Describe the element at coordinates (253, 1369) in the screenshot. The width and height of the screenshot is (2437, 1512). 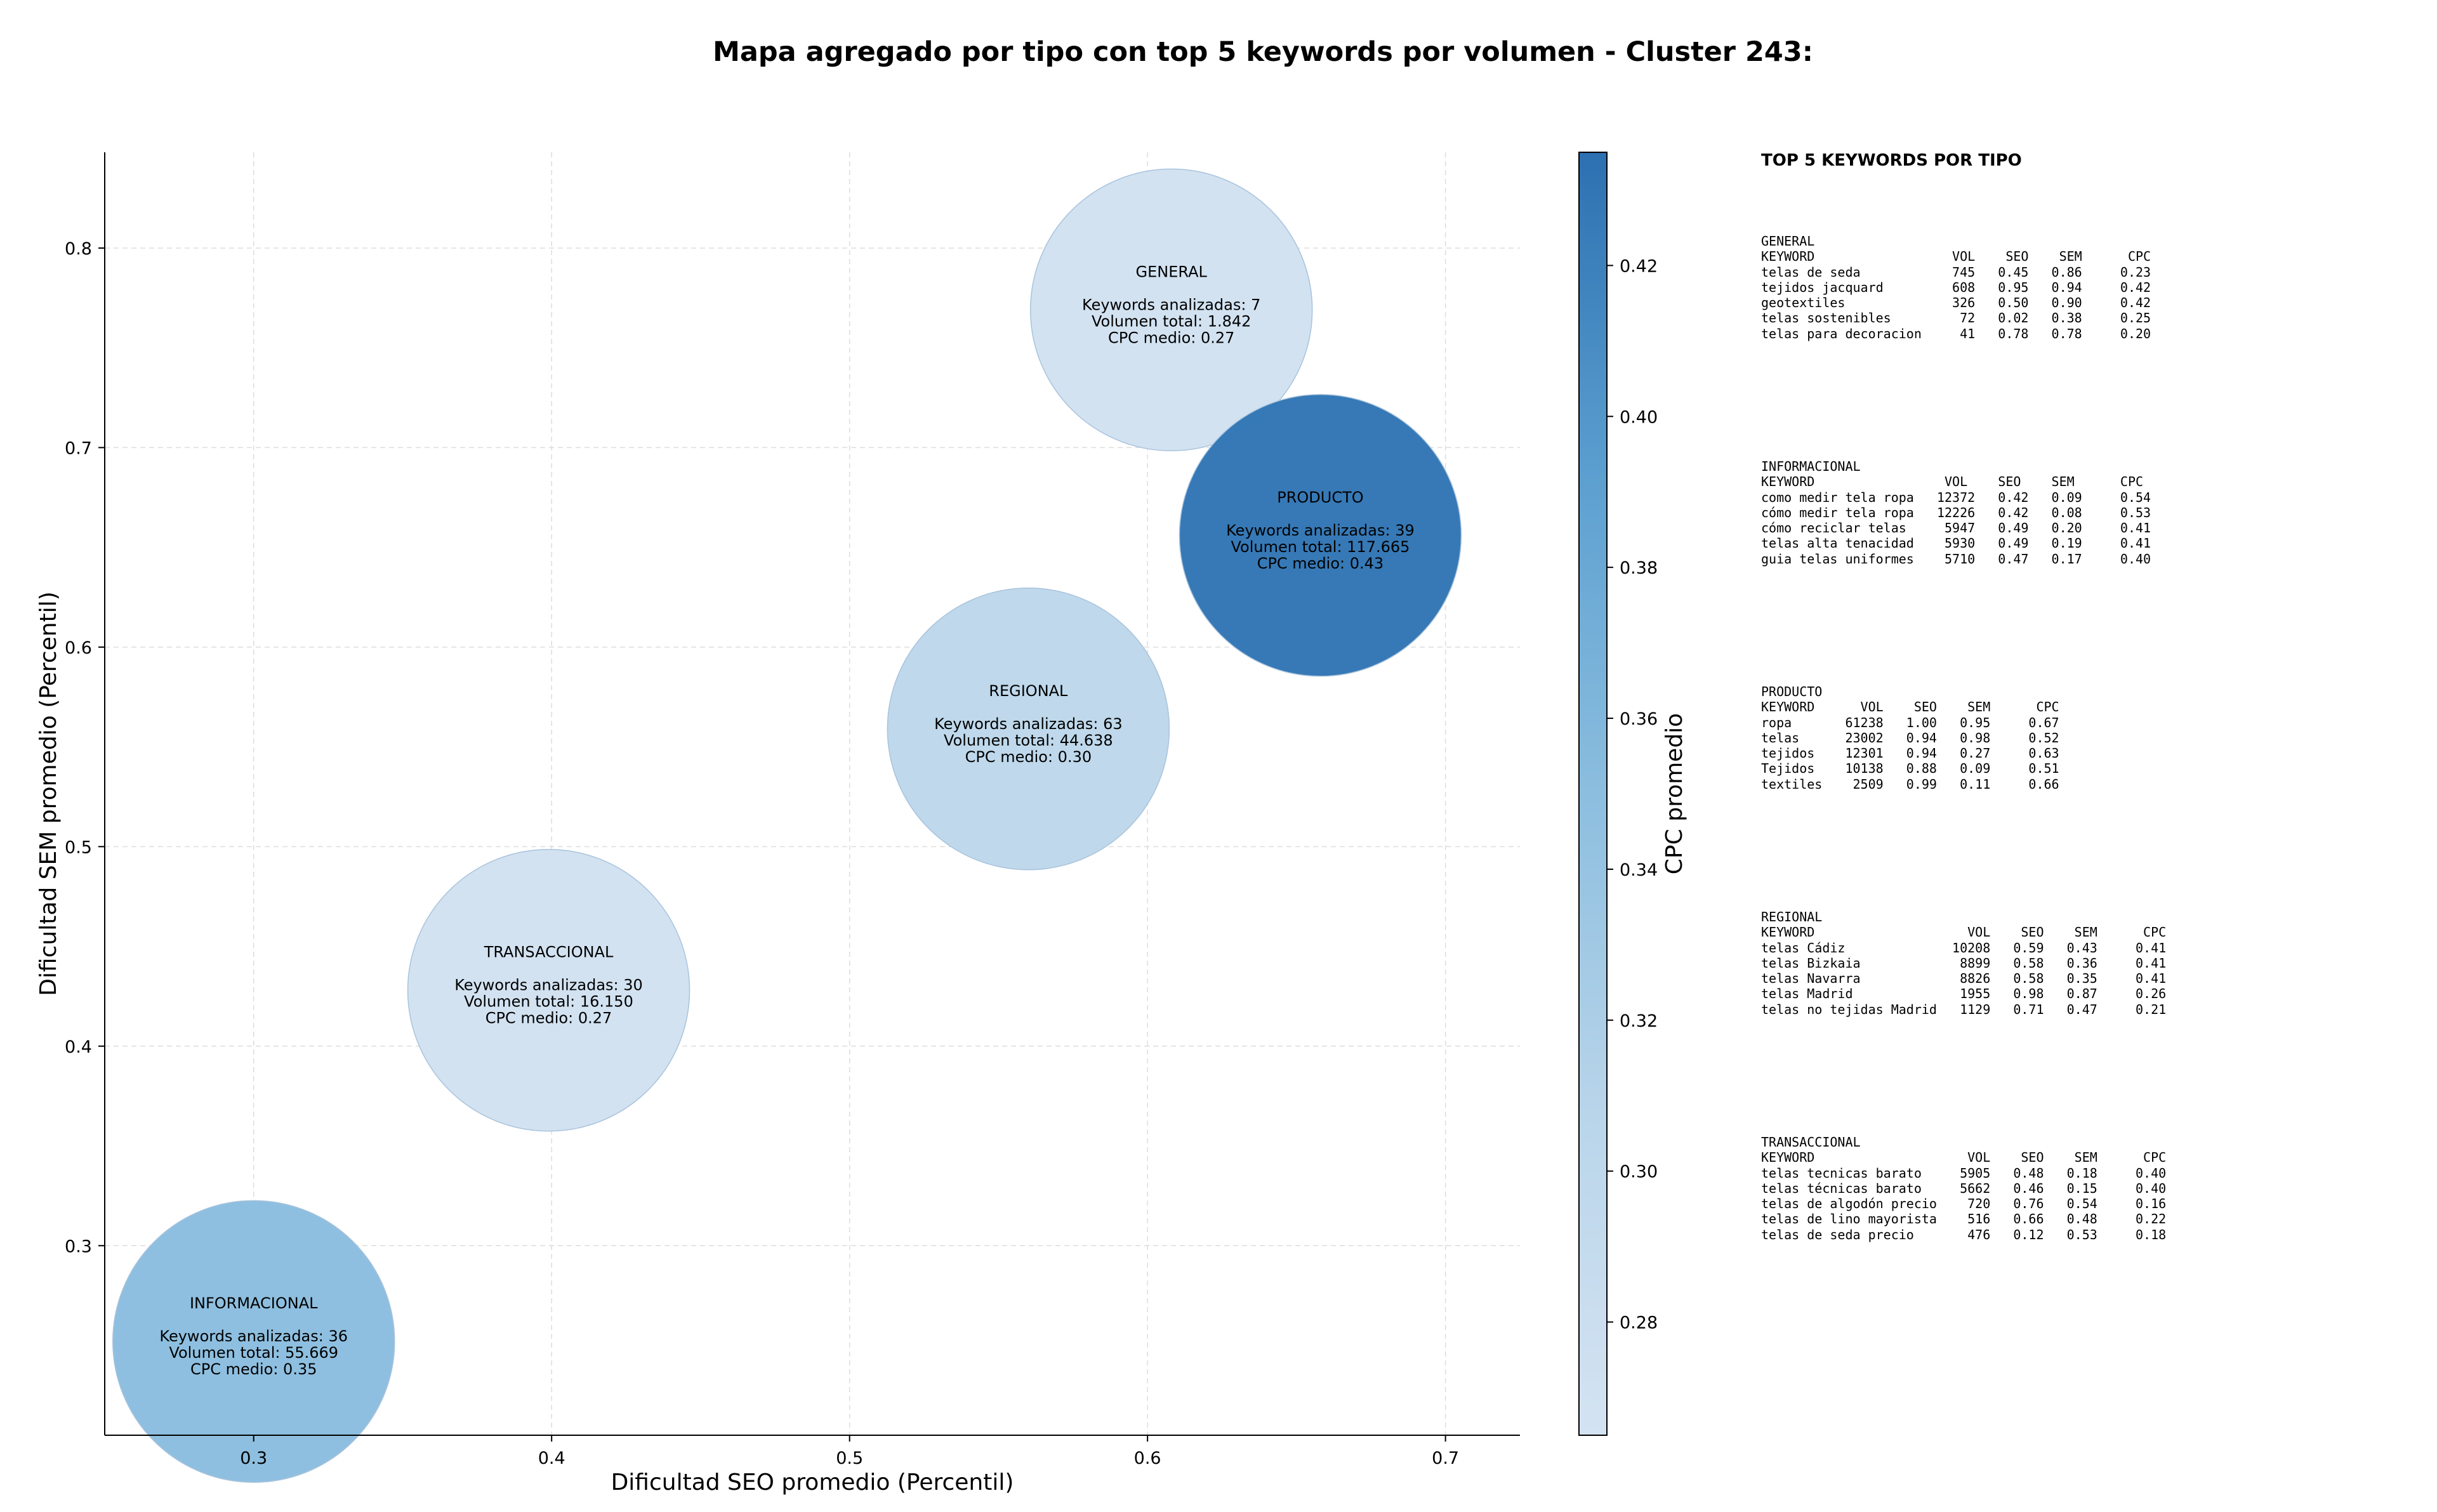
I see `bubble-data-label: CPC medio: 0.35` at that location.